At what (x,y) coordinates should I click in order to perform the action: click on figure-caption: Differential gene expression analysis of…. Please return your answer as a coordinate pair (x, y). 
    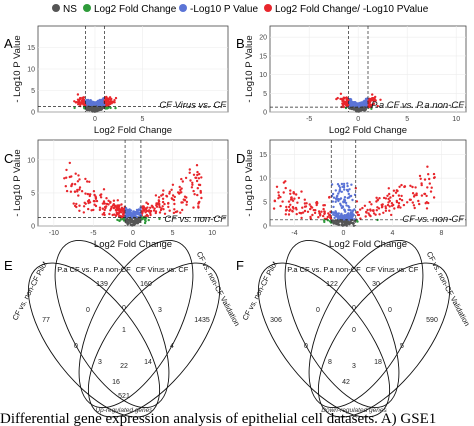
    Looking at the image, I should click on (218, 418).